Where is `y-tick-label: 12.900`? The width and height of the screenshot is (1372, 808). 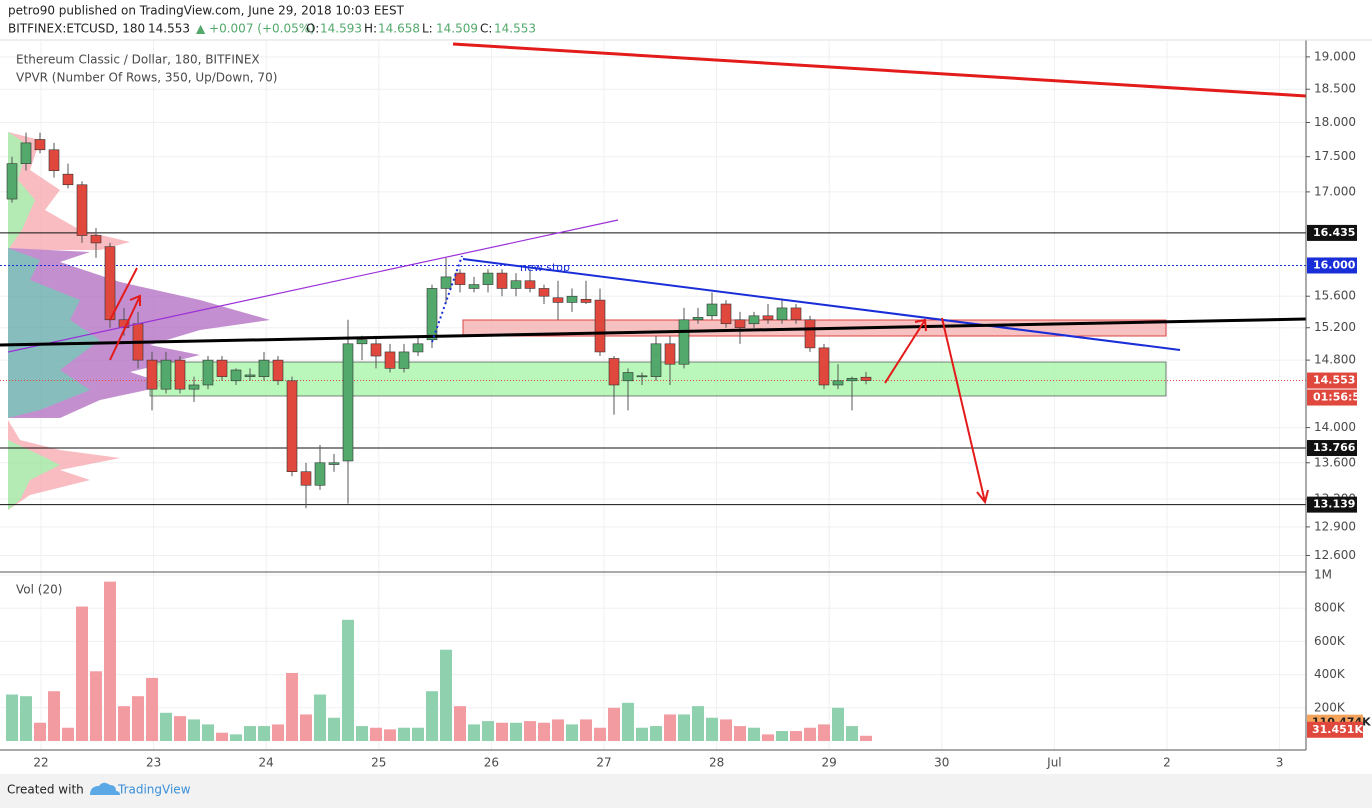 y-tick-label: 12.900 is located at coordinates (1335, 526).